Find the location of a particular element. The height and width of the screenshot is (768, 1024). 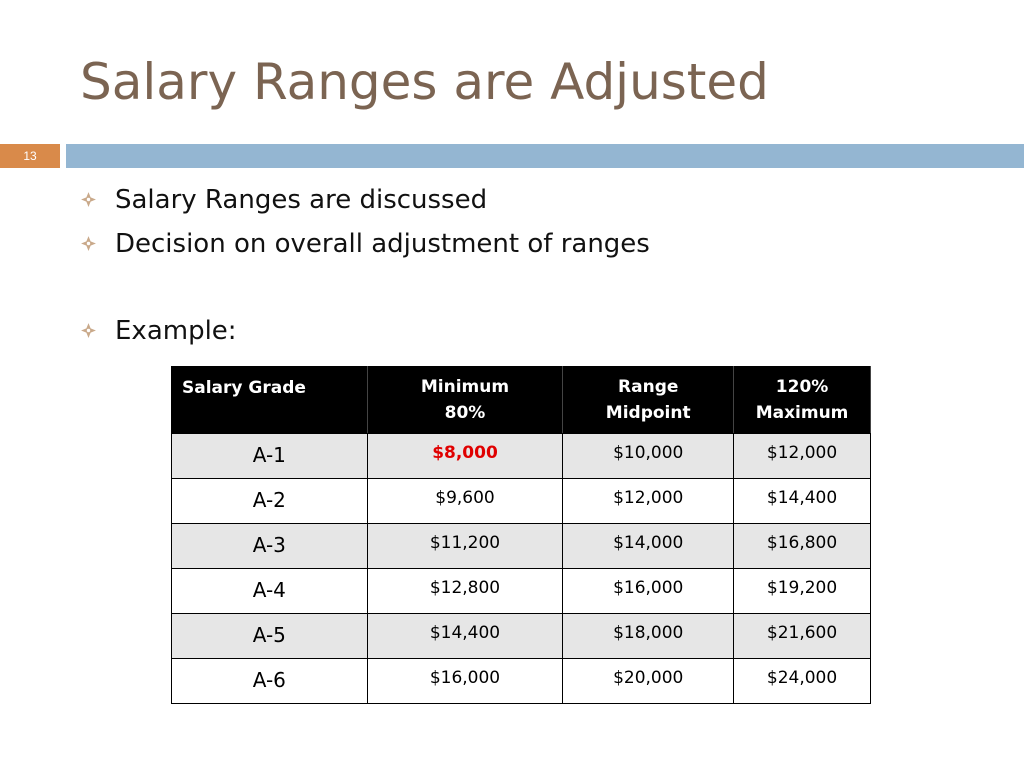

table-row: A-5 $14,400 $18,000 $21,600 is located at coordinates (521, 636).